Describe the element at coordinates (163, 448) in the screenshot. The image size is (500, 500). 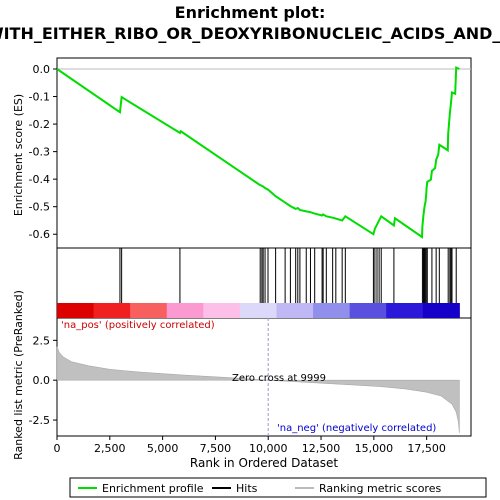
I see `x-tick-label: 5,000` at that location.